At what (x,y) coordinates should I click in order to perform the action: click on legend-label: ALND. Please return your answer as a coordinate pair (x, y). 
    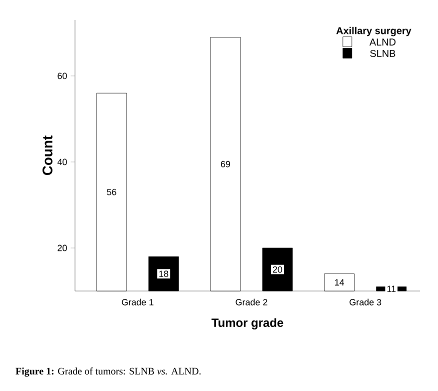
    Looking at the image, I should click on (382, 42).